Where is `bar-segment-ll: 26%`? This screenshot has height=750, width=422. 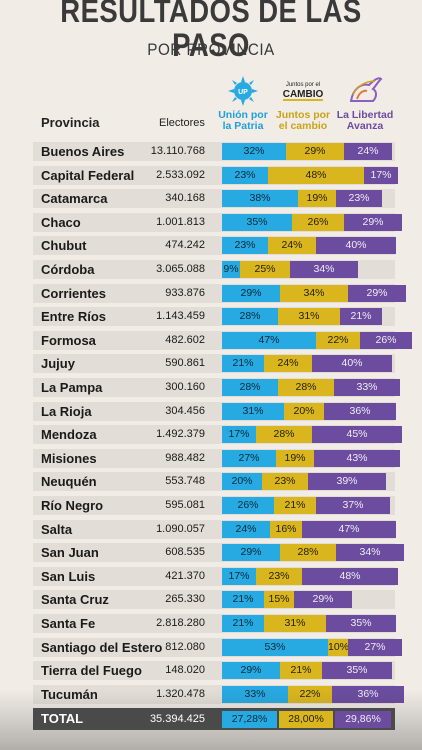
bar-segment-ll: 26% is located at coordinates (386, 340).